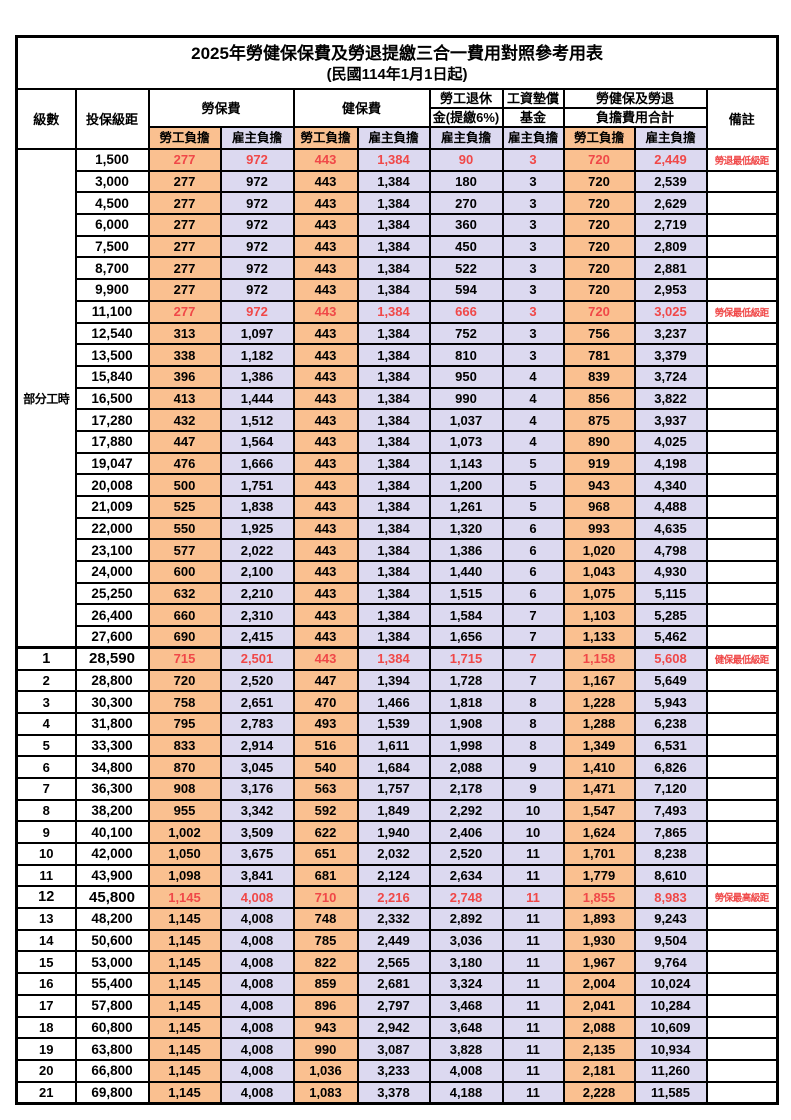 The height and width of the screenshot is (1120, 791). I want to click on fee-cell-total_employee: 943, so click(599, 485).